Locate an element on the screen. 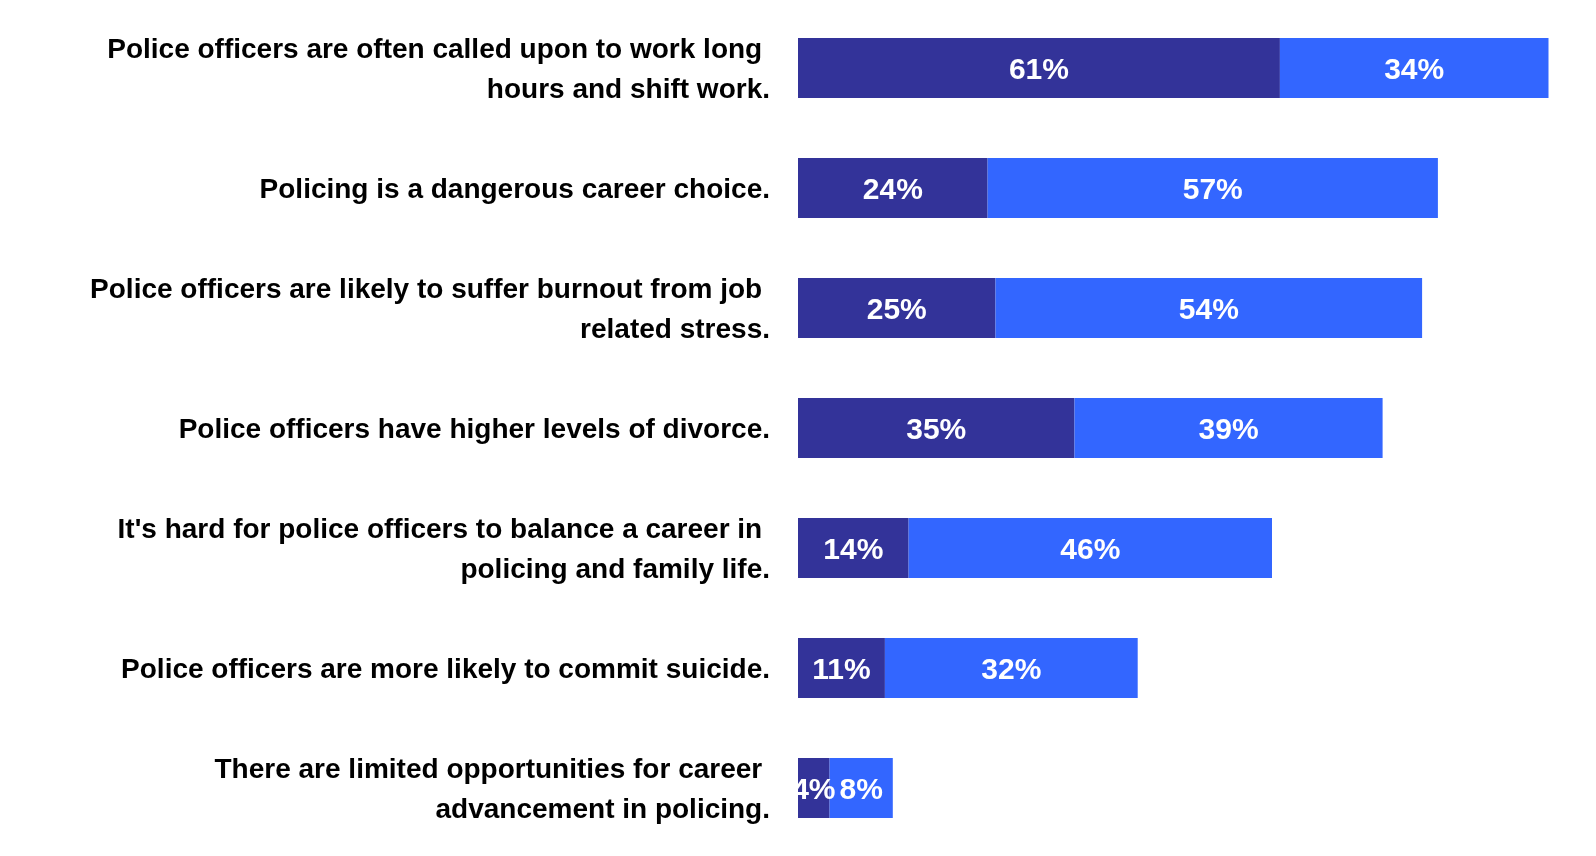  data-label: 14% is located at coordinates (853, 548).